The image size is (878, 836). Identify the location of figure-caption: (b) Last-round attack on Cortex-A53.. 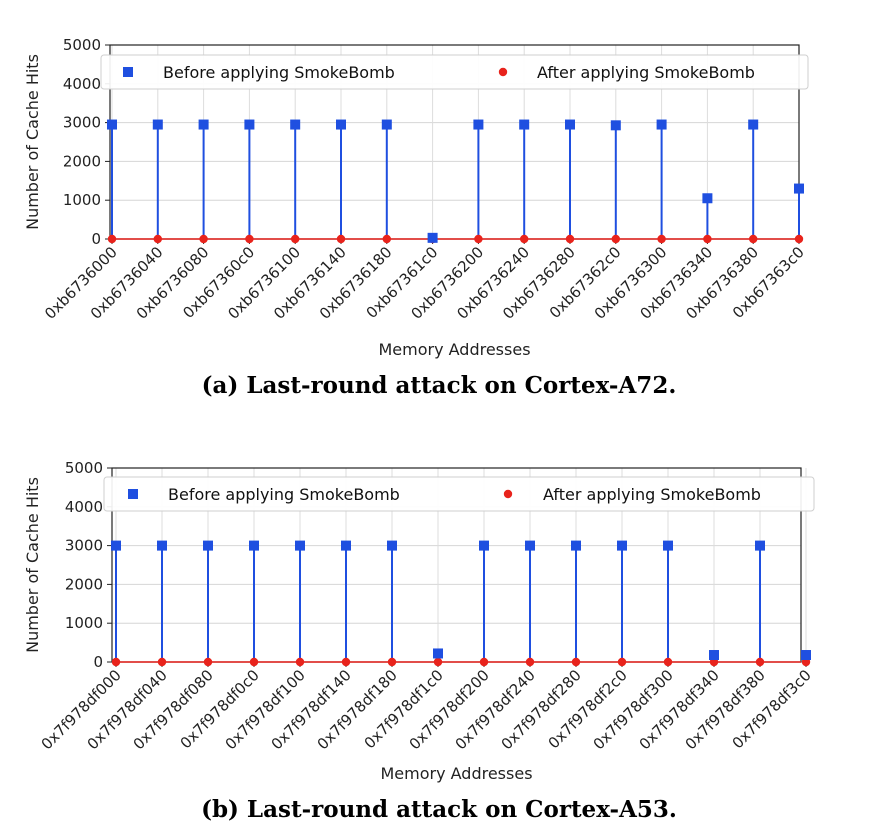
(439, 809).